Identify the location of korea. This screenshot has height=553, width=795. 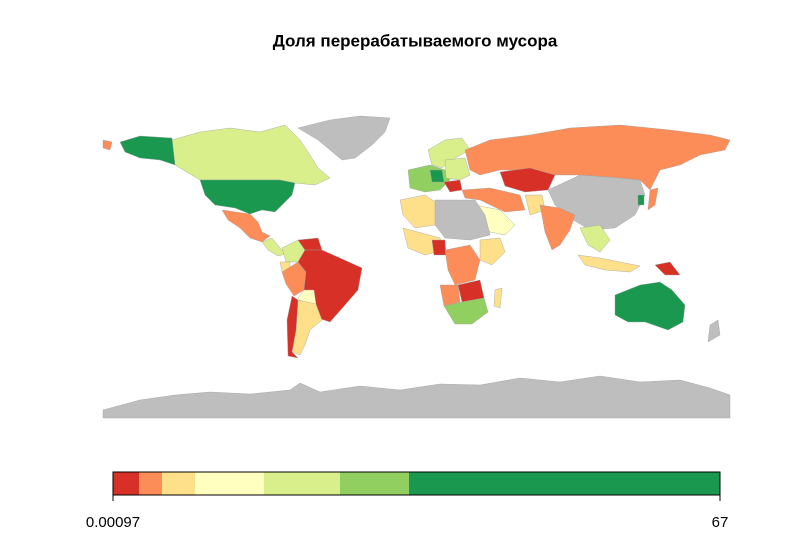
(641, 200).